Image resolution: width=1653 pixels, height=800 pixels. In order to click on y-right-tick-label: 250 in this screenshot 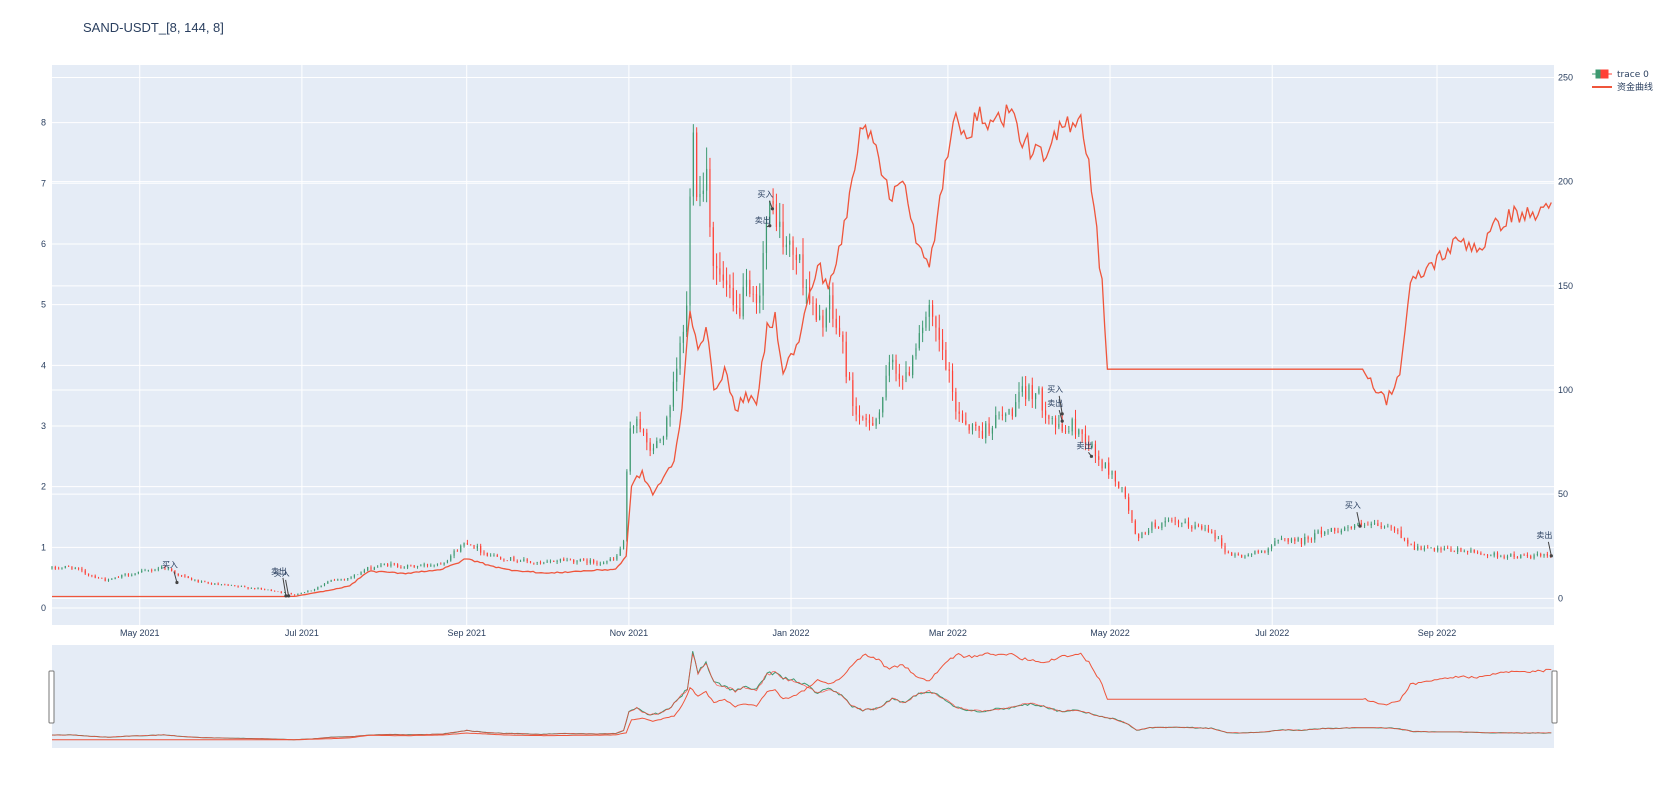, I will do `click(1565, 78)`.